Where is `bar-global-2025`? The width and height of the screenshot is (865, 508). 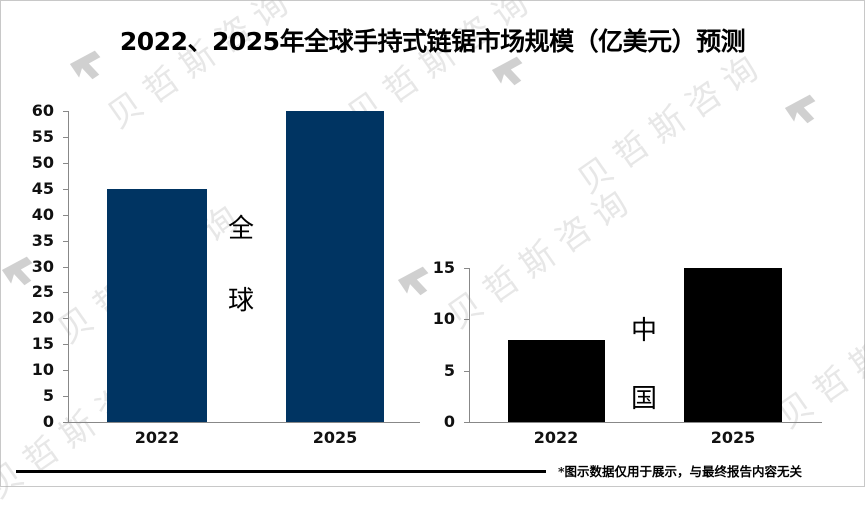
bar-global-2025 is located at coordinates (335, 266).